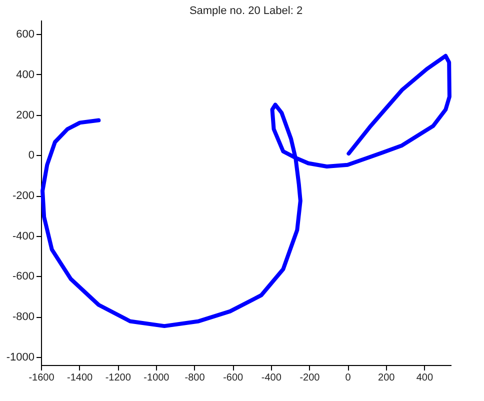 The height and width of the screenshot is (401, 484). I want to click on y-tick-label: -400, so click(23, 236).